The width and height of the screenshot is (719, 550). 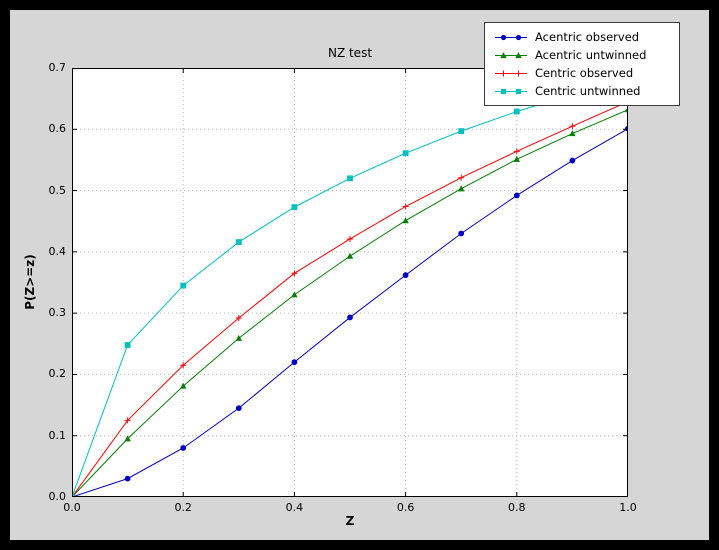 What do you see at coordinates (628, 507) in the screenshot?
I see `x-tick-label: 1.0` at bounding box center [628, 507].